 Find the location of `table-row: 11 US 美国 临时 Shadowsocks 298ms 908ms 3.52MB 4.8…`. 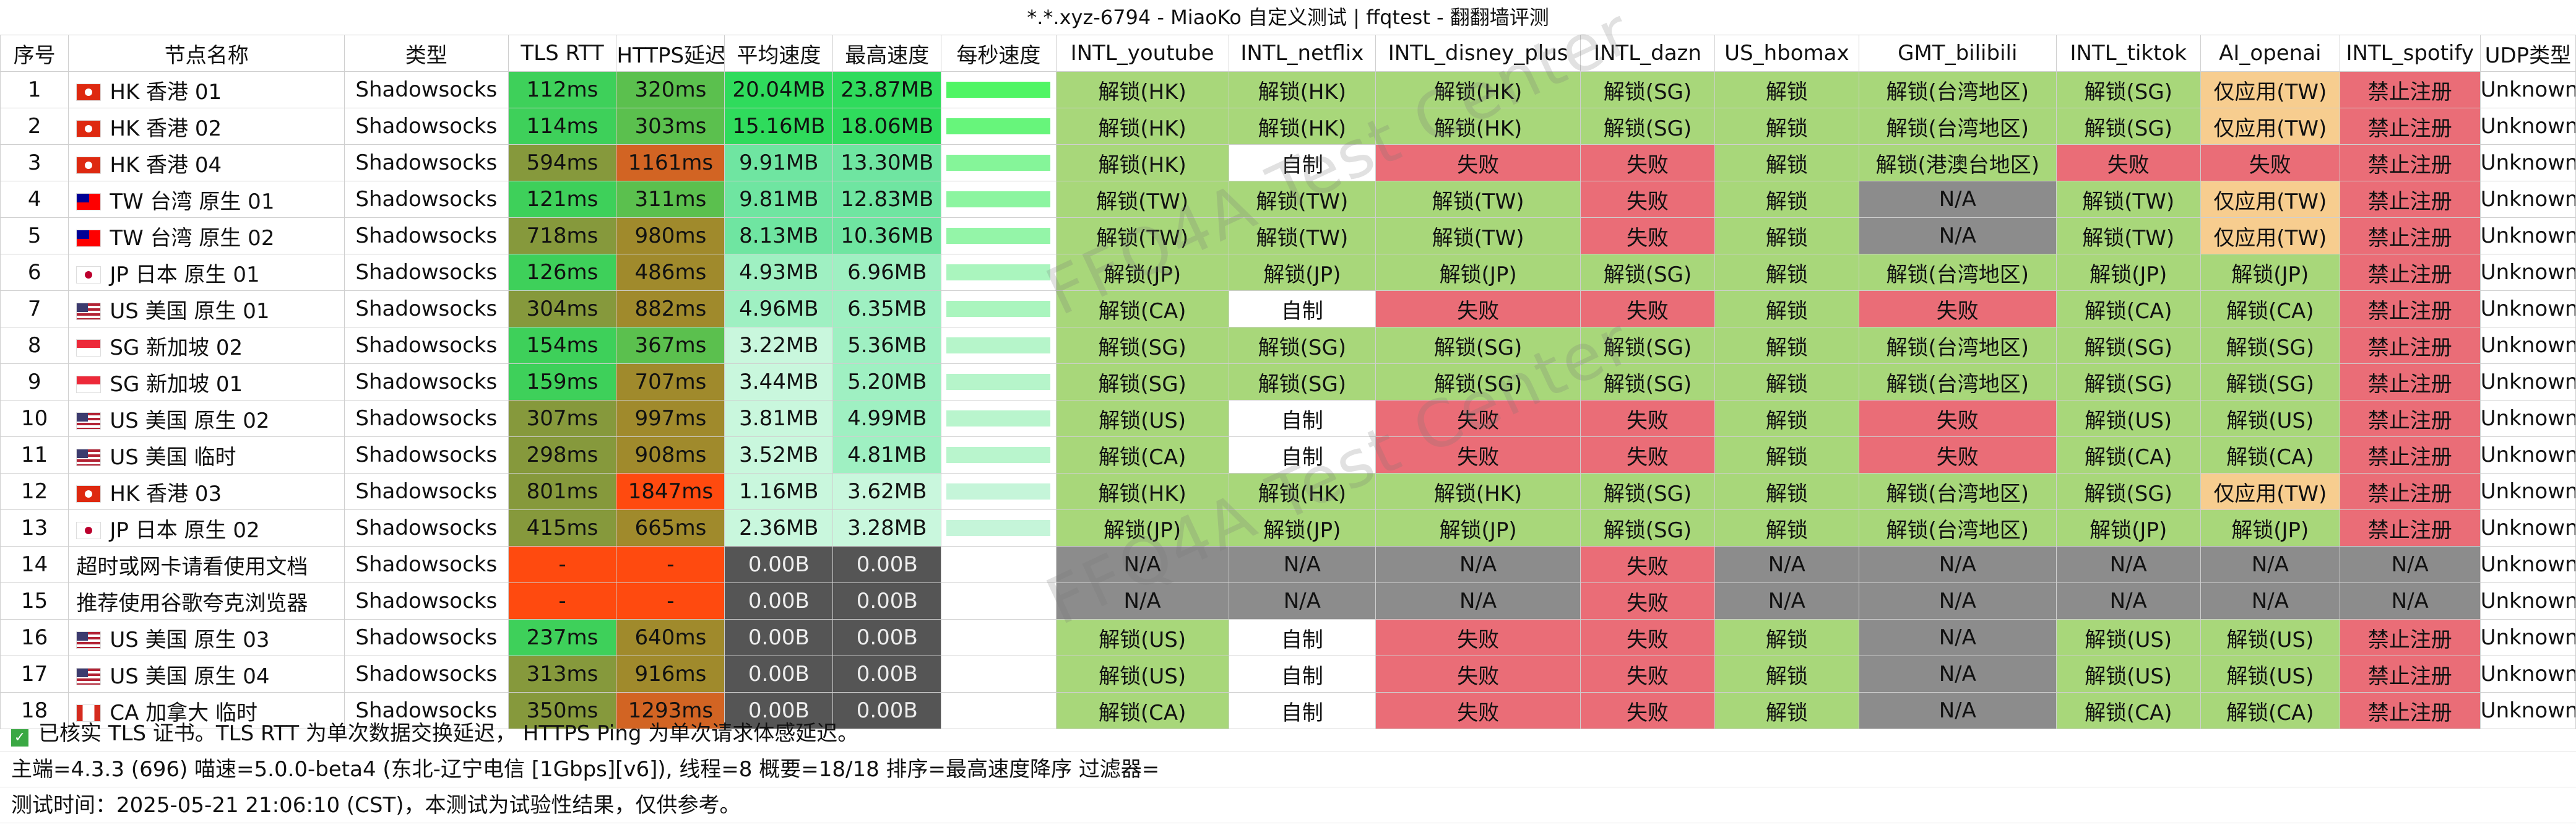

table-row: 11 US 美国 临时 Shadowsocks 298ms 908ms 3.52MB 4.8… is located at coordinates (1288, 455).